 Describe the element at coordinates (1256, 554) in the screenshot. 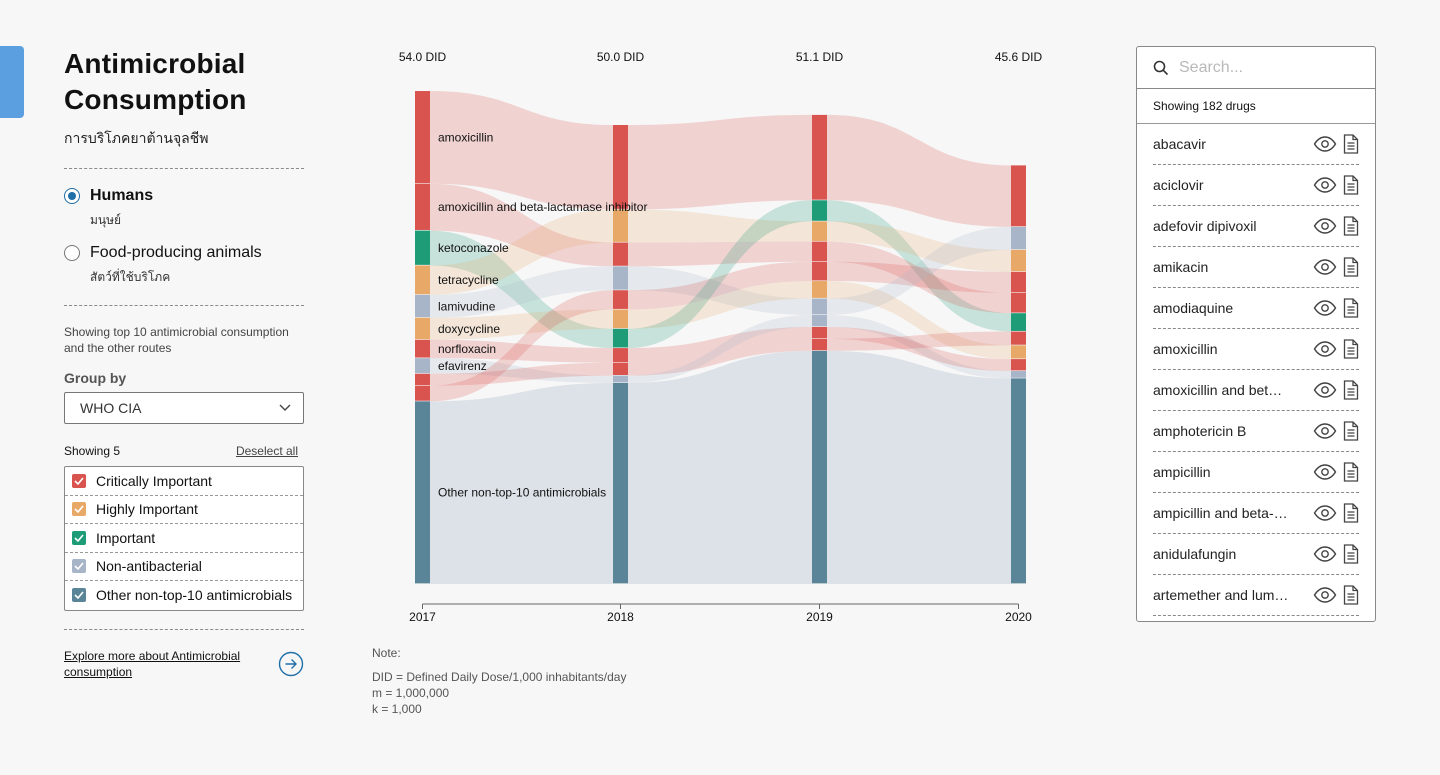

I see `drug-list-item: anidulafungin` at that location.